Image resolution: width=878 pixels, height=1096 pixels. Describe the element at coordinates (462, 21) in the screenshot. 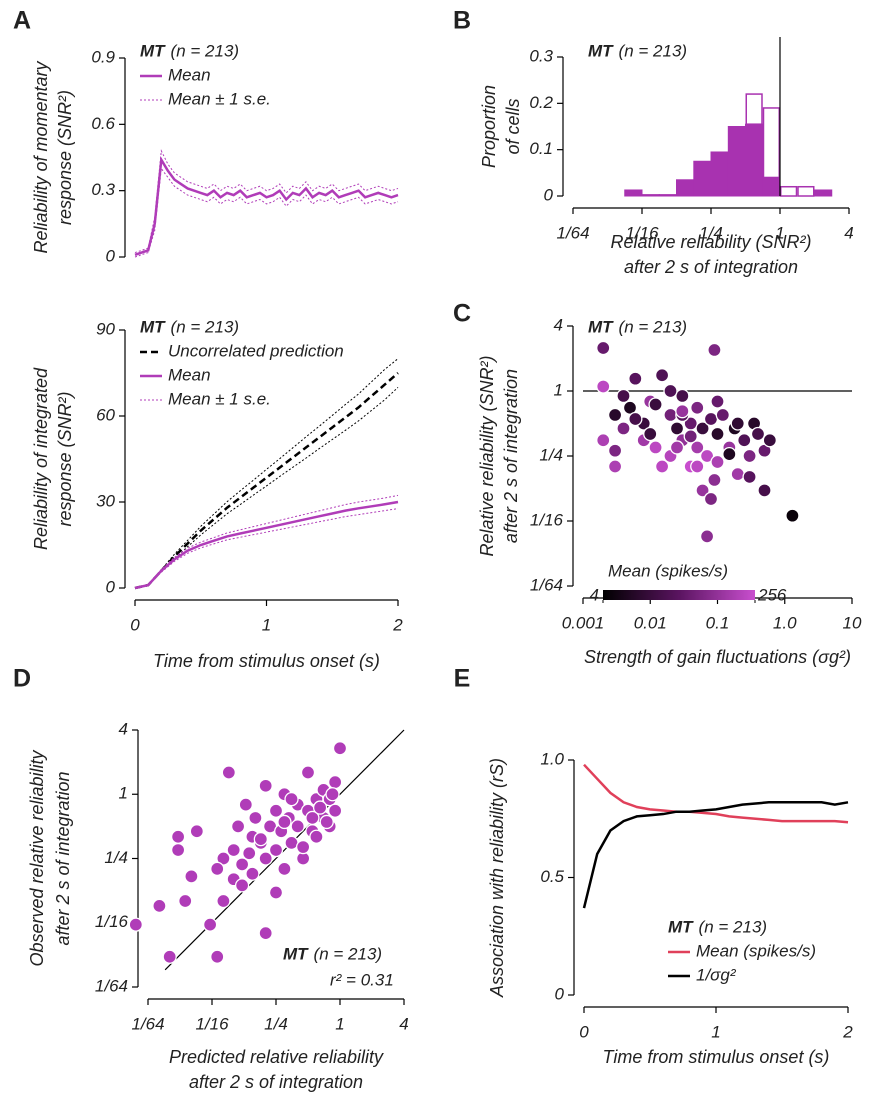

I see `panel-label: B` at that location.